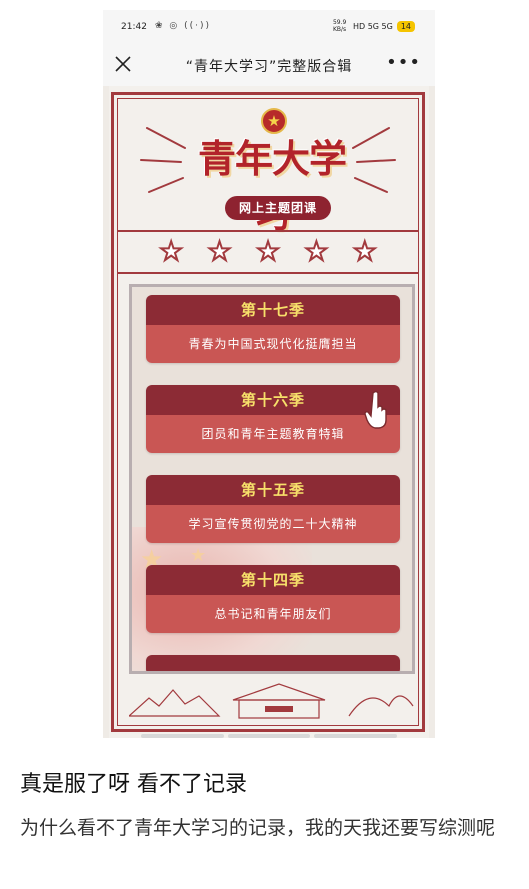  What do you see at coordinates (339, 26) in the screenshot?
I see `network-speed: 59.9 KB/s` at bounding box center [339, 26].